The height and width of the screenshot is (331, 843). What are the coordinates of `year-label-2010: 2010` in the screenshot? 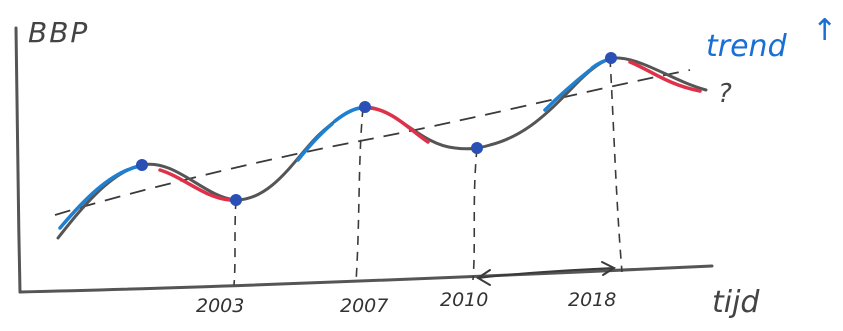 It's located at (464, 300).